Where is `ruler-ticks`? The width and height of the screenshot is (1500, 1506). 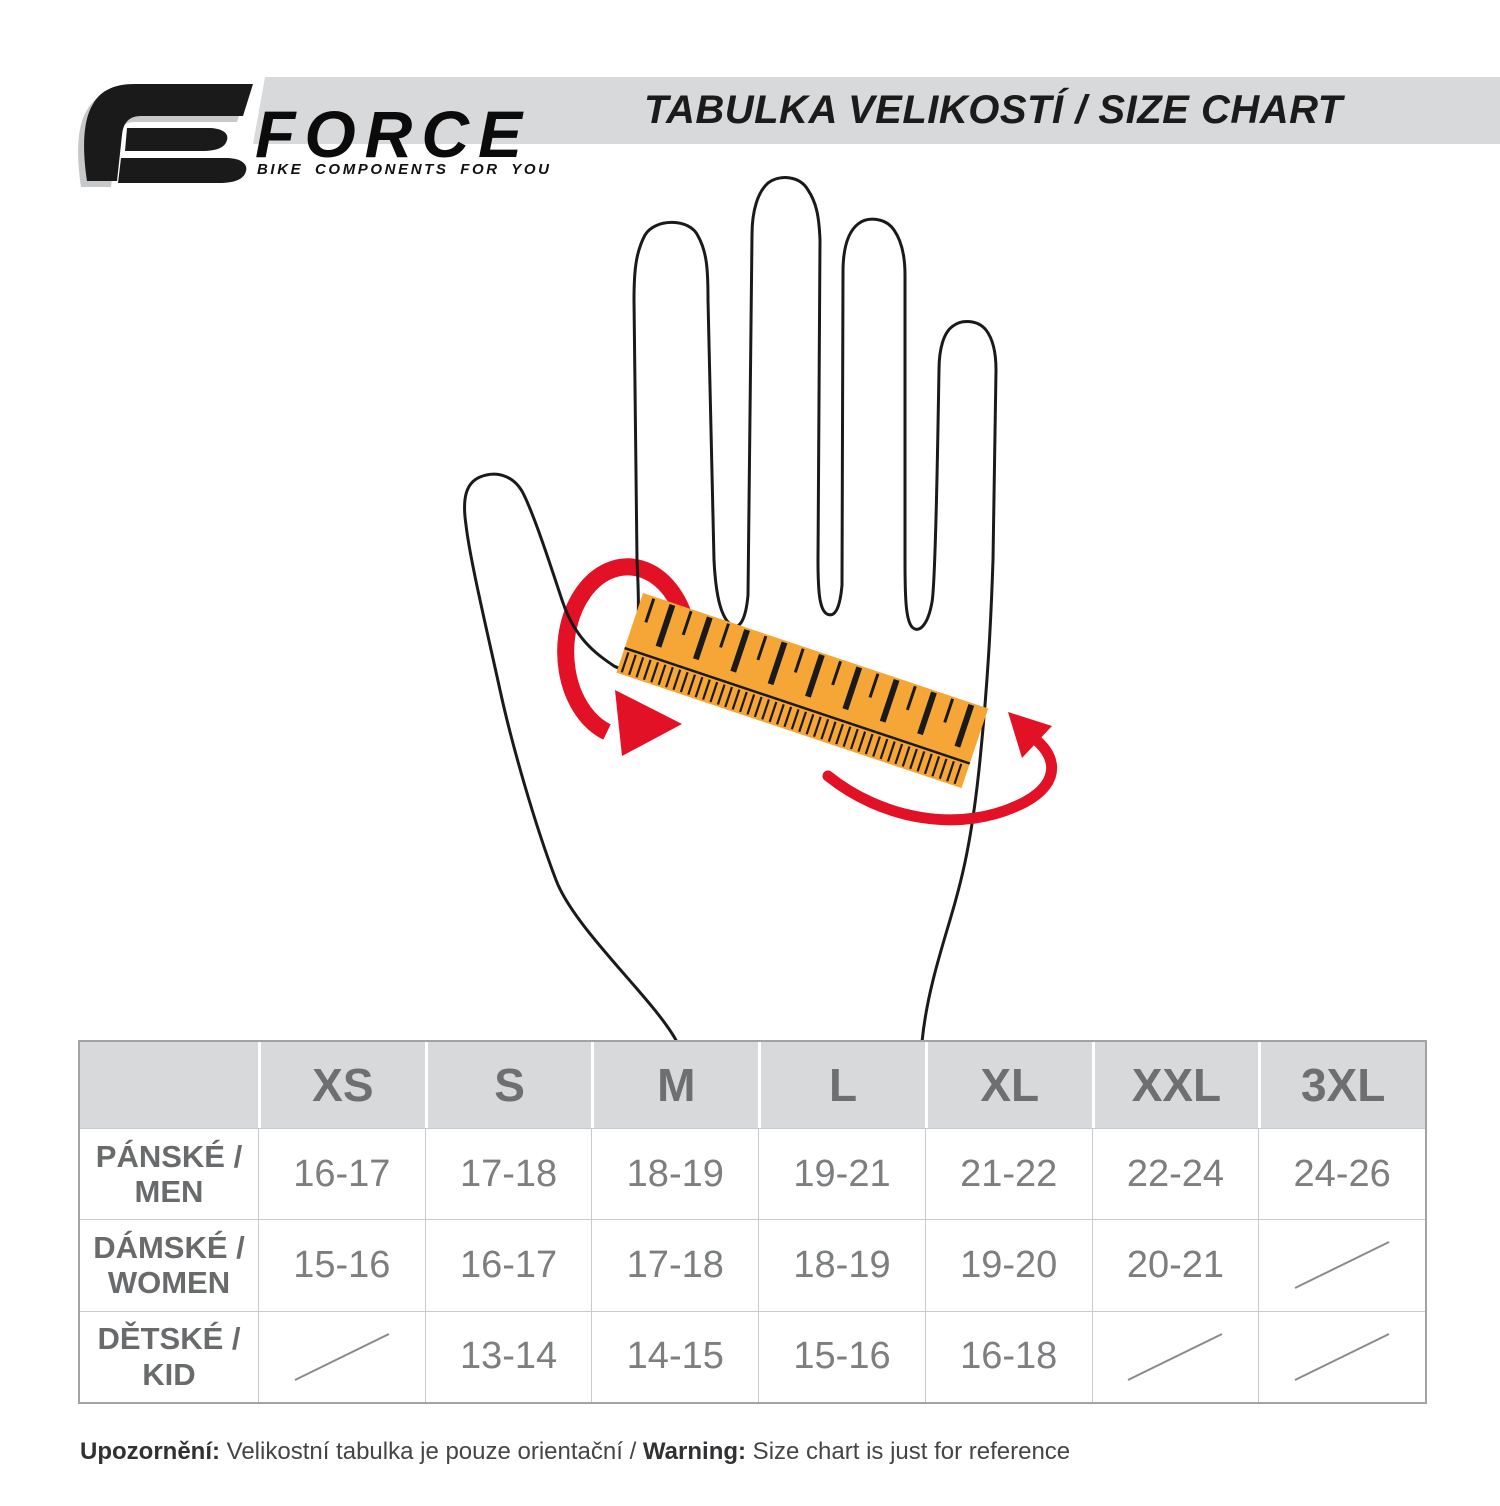 ruler-ticks is located at coordinates (809, 673).